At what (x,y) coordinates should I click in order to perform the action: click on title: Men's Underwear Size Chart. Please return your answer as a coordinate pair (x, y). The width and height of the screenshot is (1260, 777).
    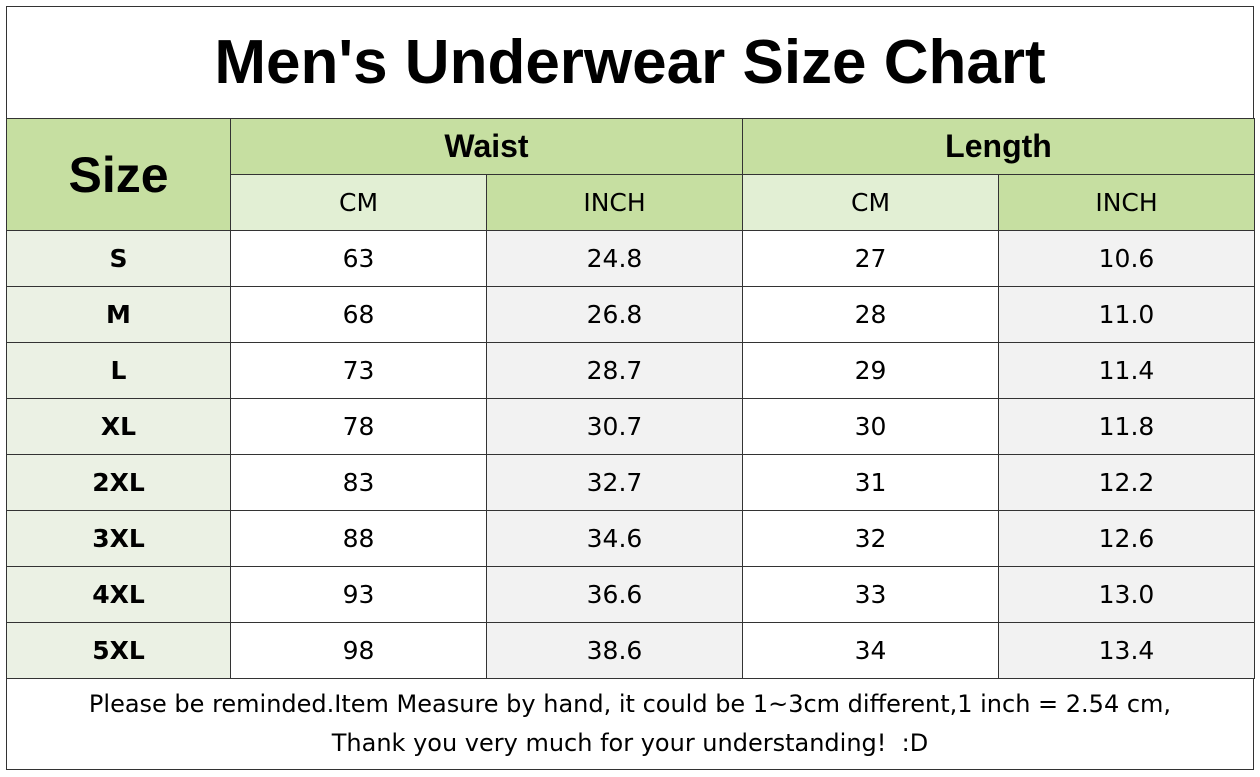
    Looking at the image, I should click on (630, 62).